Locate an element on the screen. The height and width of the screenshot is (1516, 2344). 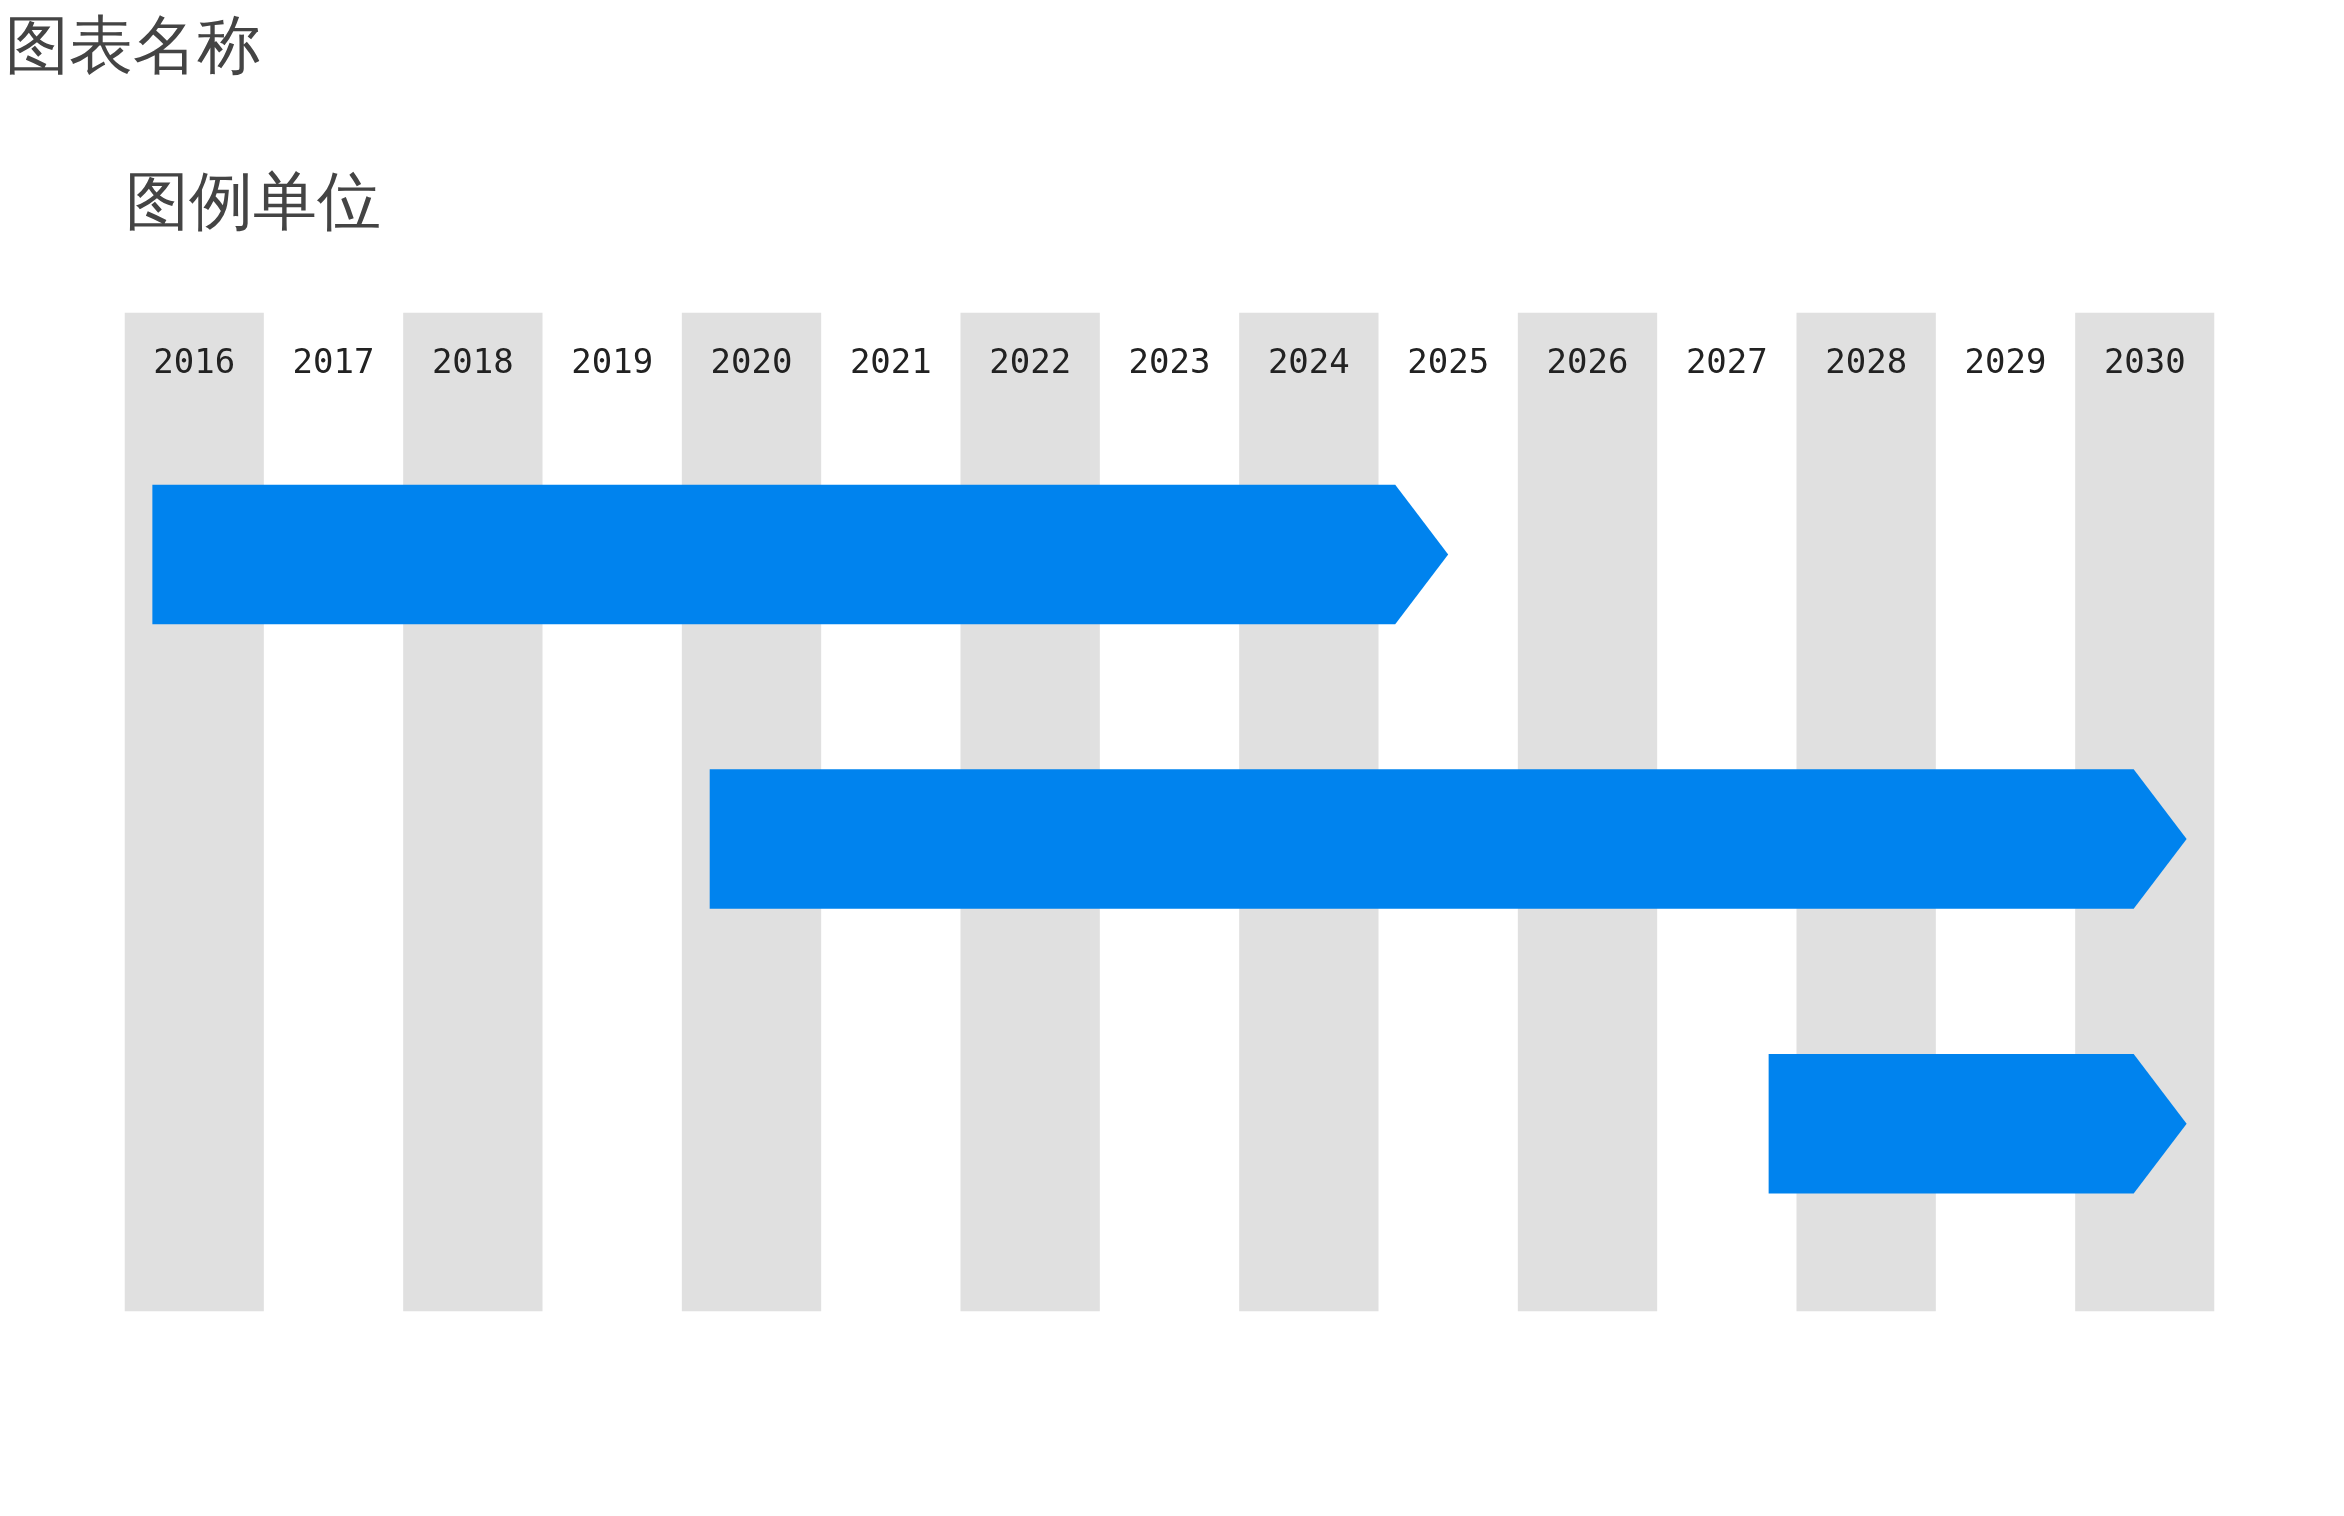
chart-title: 图表名称 is located at coordinates (132, 44).